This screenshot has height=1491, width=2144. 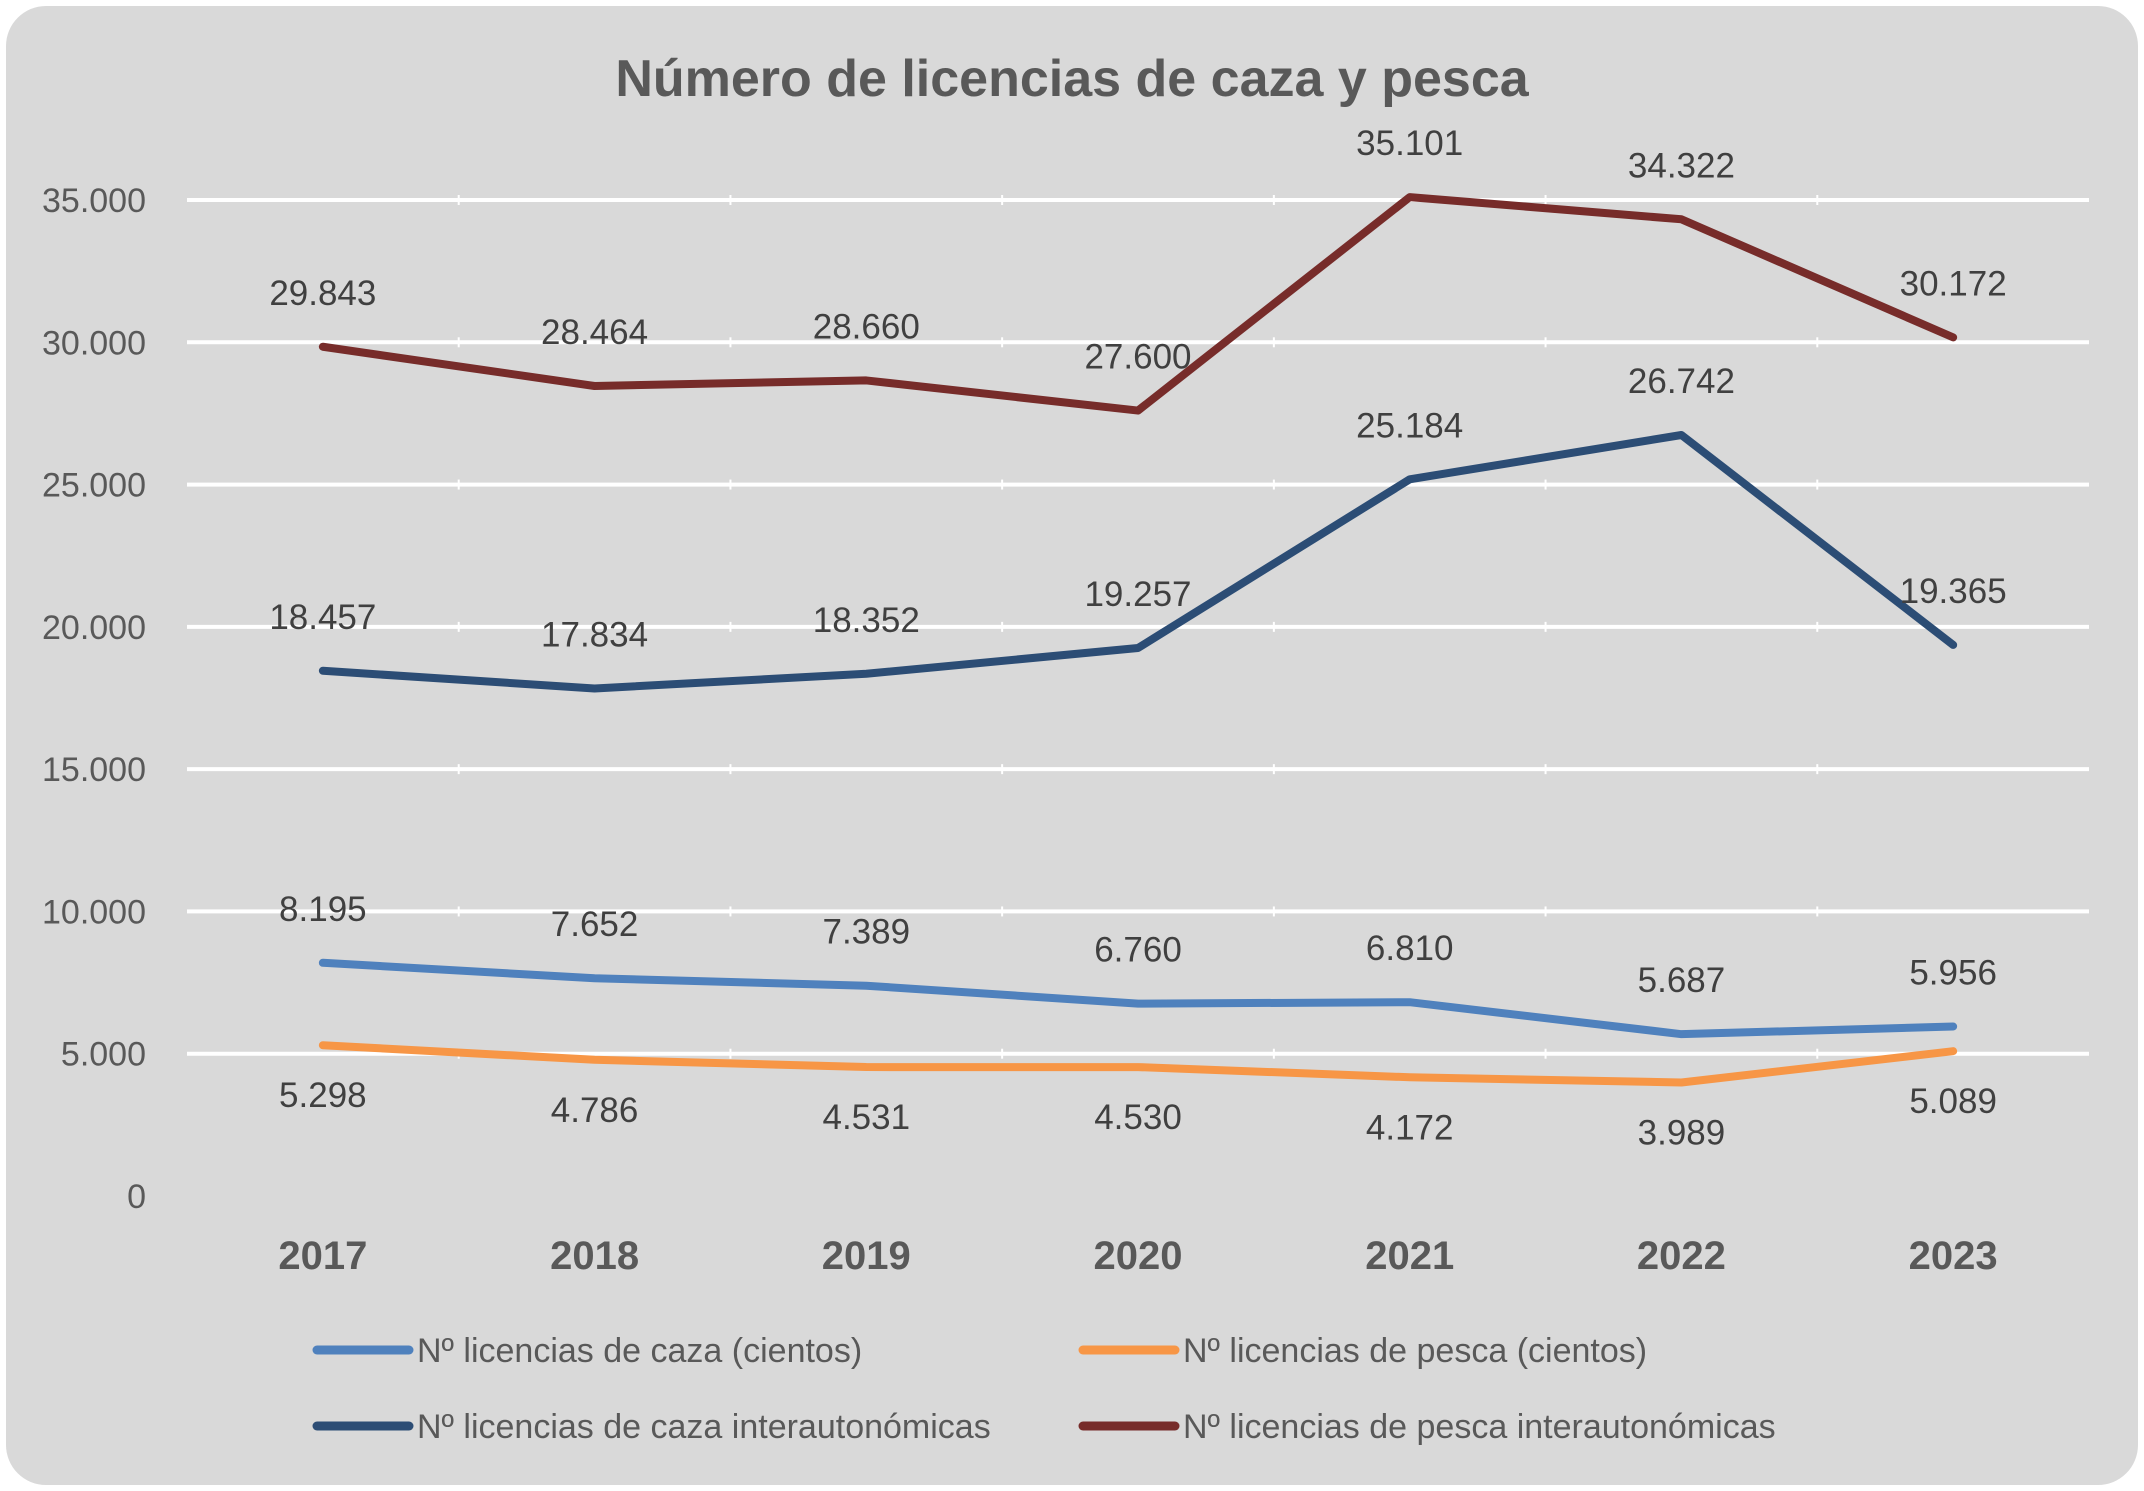 What do you see at coordinates (866, 1117) in the screenshot?
I see `data-label: 4.531` at bounding box center [866, 1117].